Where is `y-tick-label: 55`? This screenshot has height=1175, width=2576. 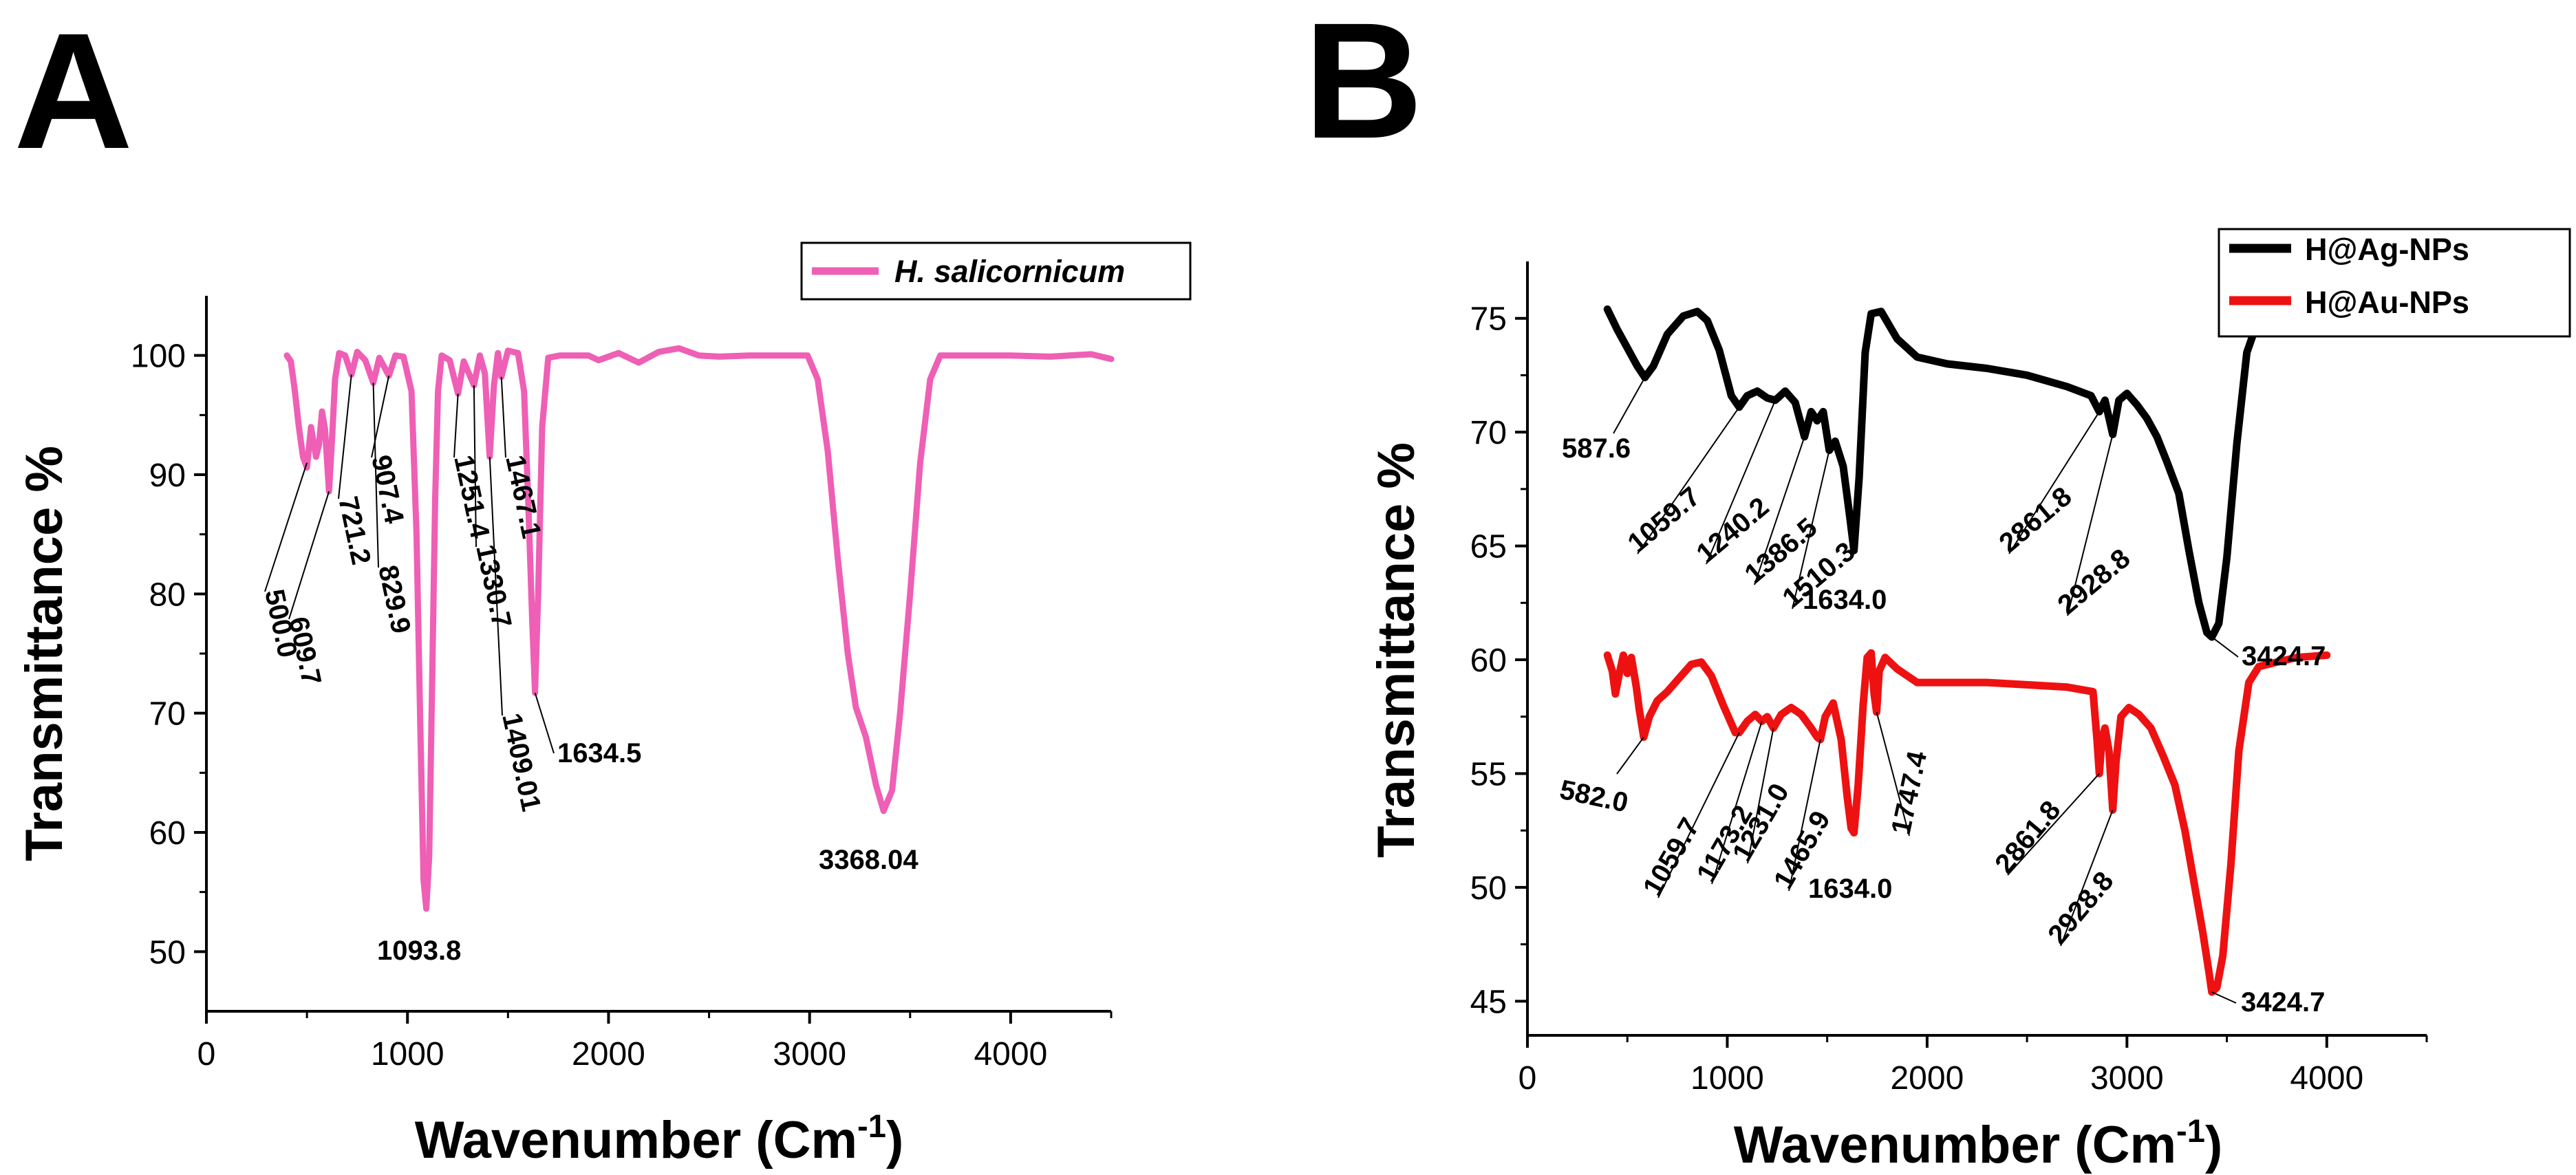 y-tick-label: 55 is located at coordinates (1488, 774).